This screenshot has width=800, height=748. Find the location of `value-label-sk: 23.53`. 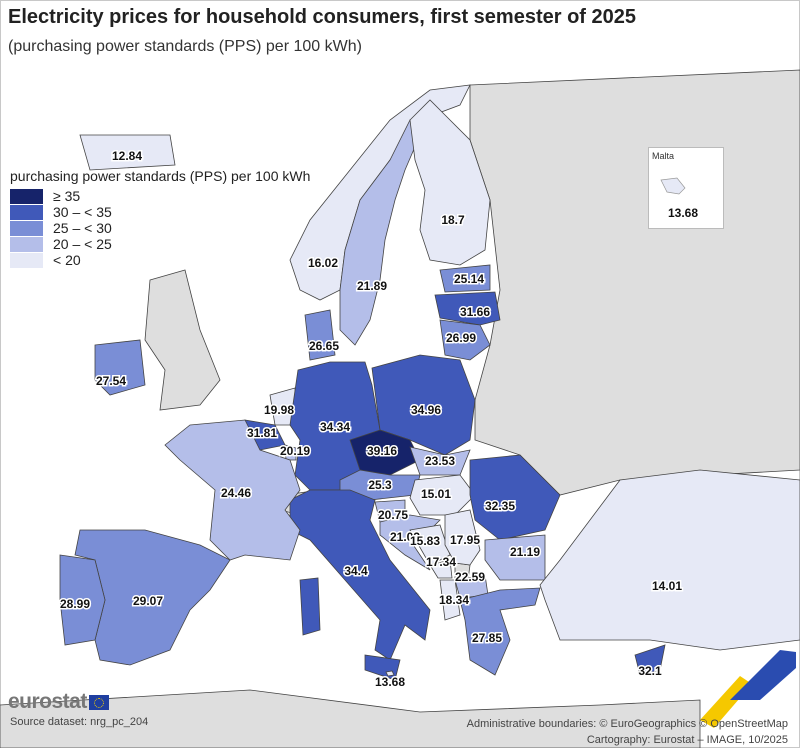

value-label-sk: 23.53 is located at coordinates (440, 461).